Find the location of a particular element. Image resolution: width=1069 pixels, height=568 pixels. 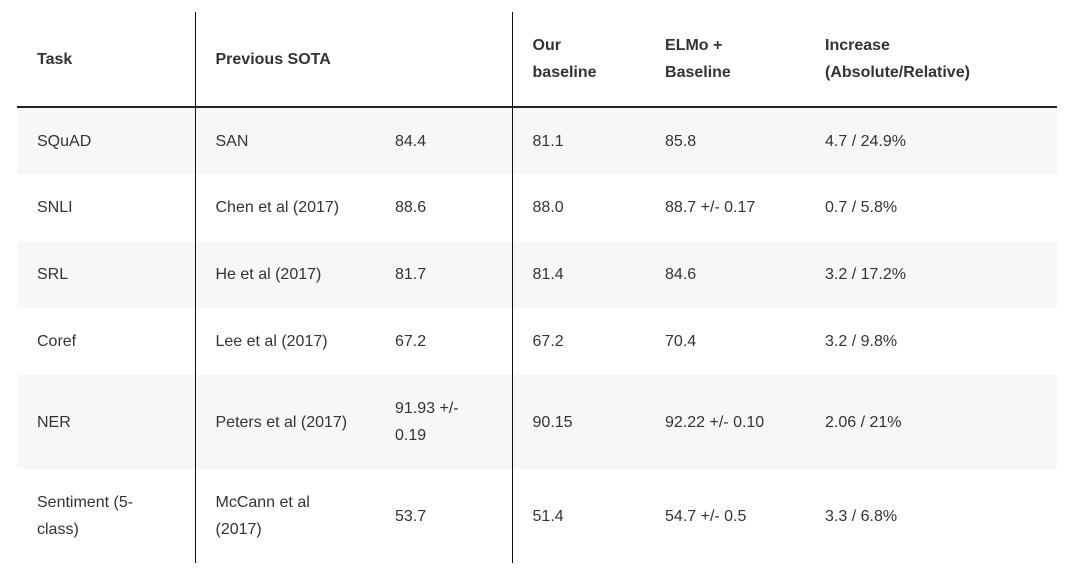

table-row: SQuAD SAN 84.4 81.1 85.8 4.7 / 24.9% is located at coordinates (537, 140).